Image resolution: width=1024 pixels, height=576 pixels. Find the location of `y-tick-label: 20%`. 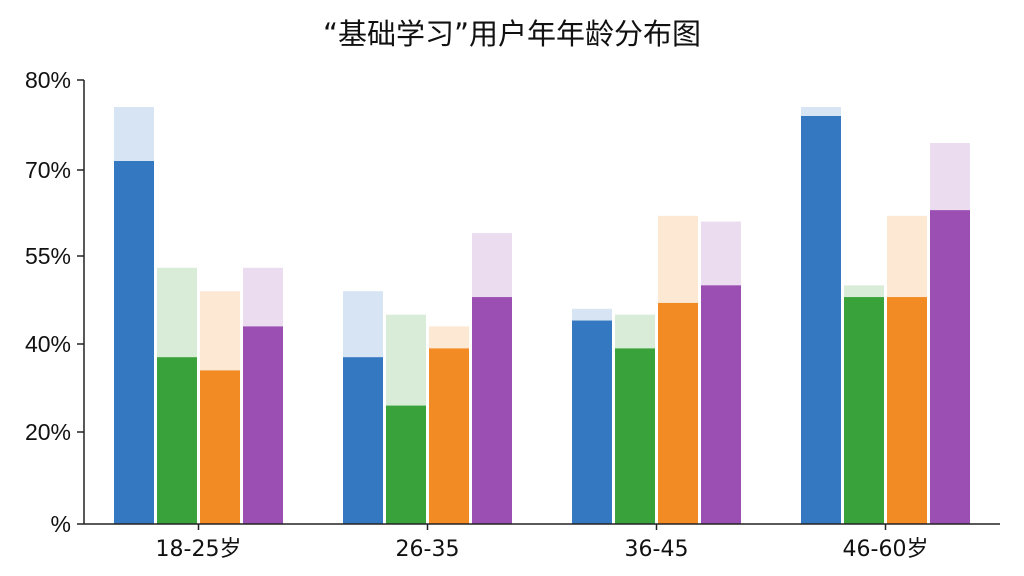

y-tick-label: 20% is located at coordinates (48, 432).